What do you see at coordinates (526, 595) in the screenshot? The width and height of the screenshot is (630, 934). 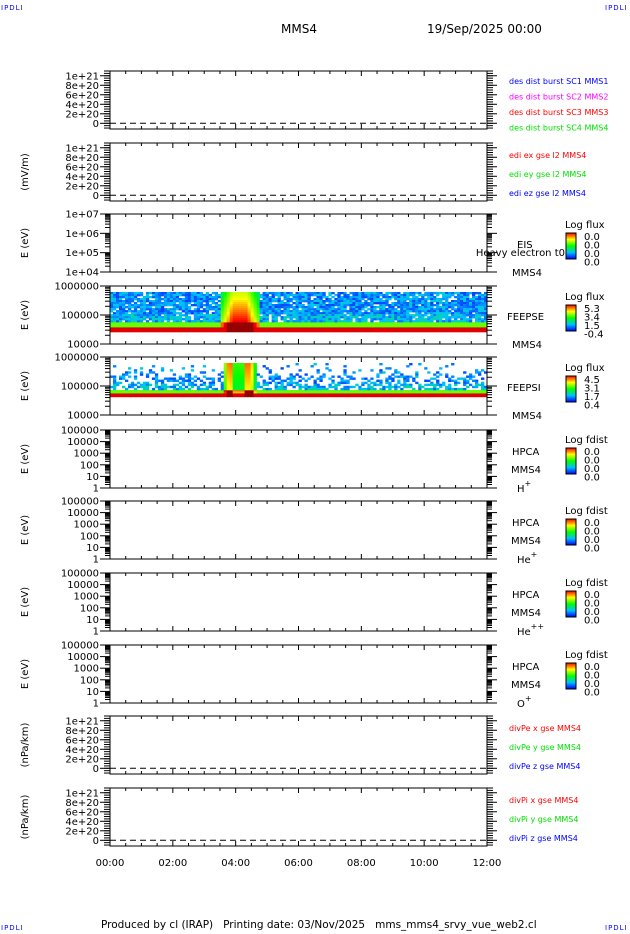 I see `instrument-label: HPCA` at bounding box center [526, 595].